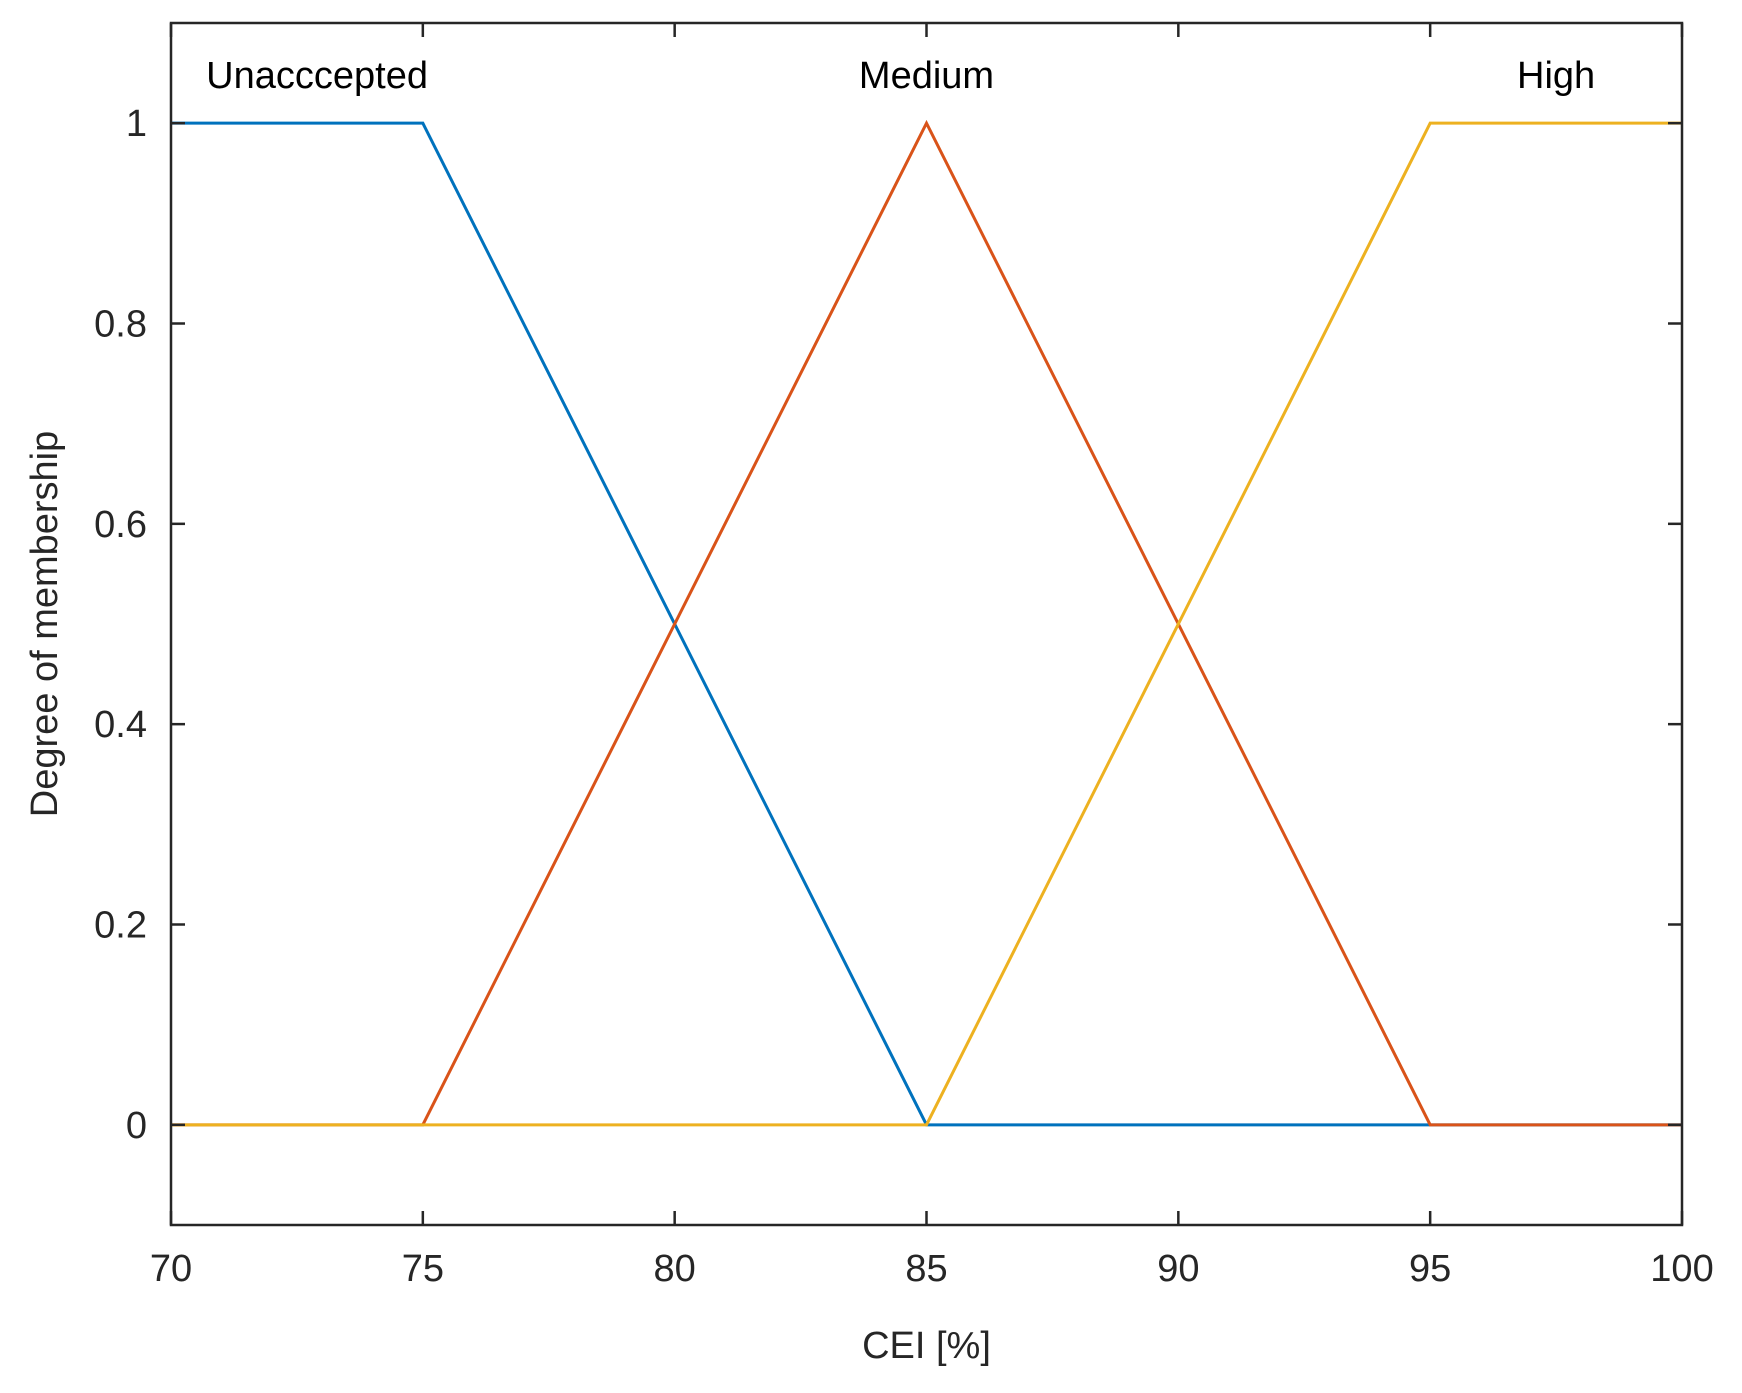  What do you see at coordinates (120, 325) in the screenshot?
I see `y-tick-label: 0.8` at bounding box center [120, 325].